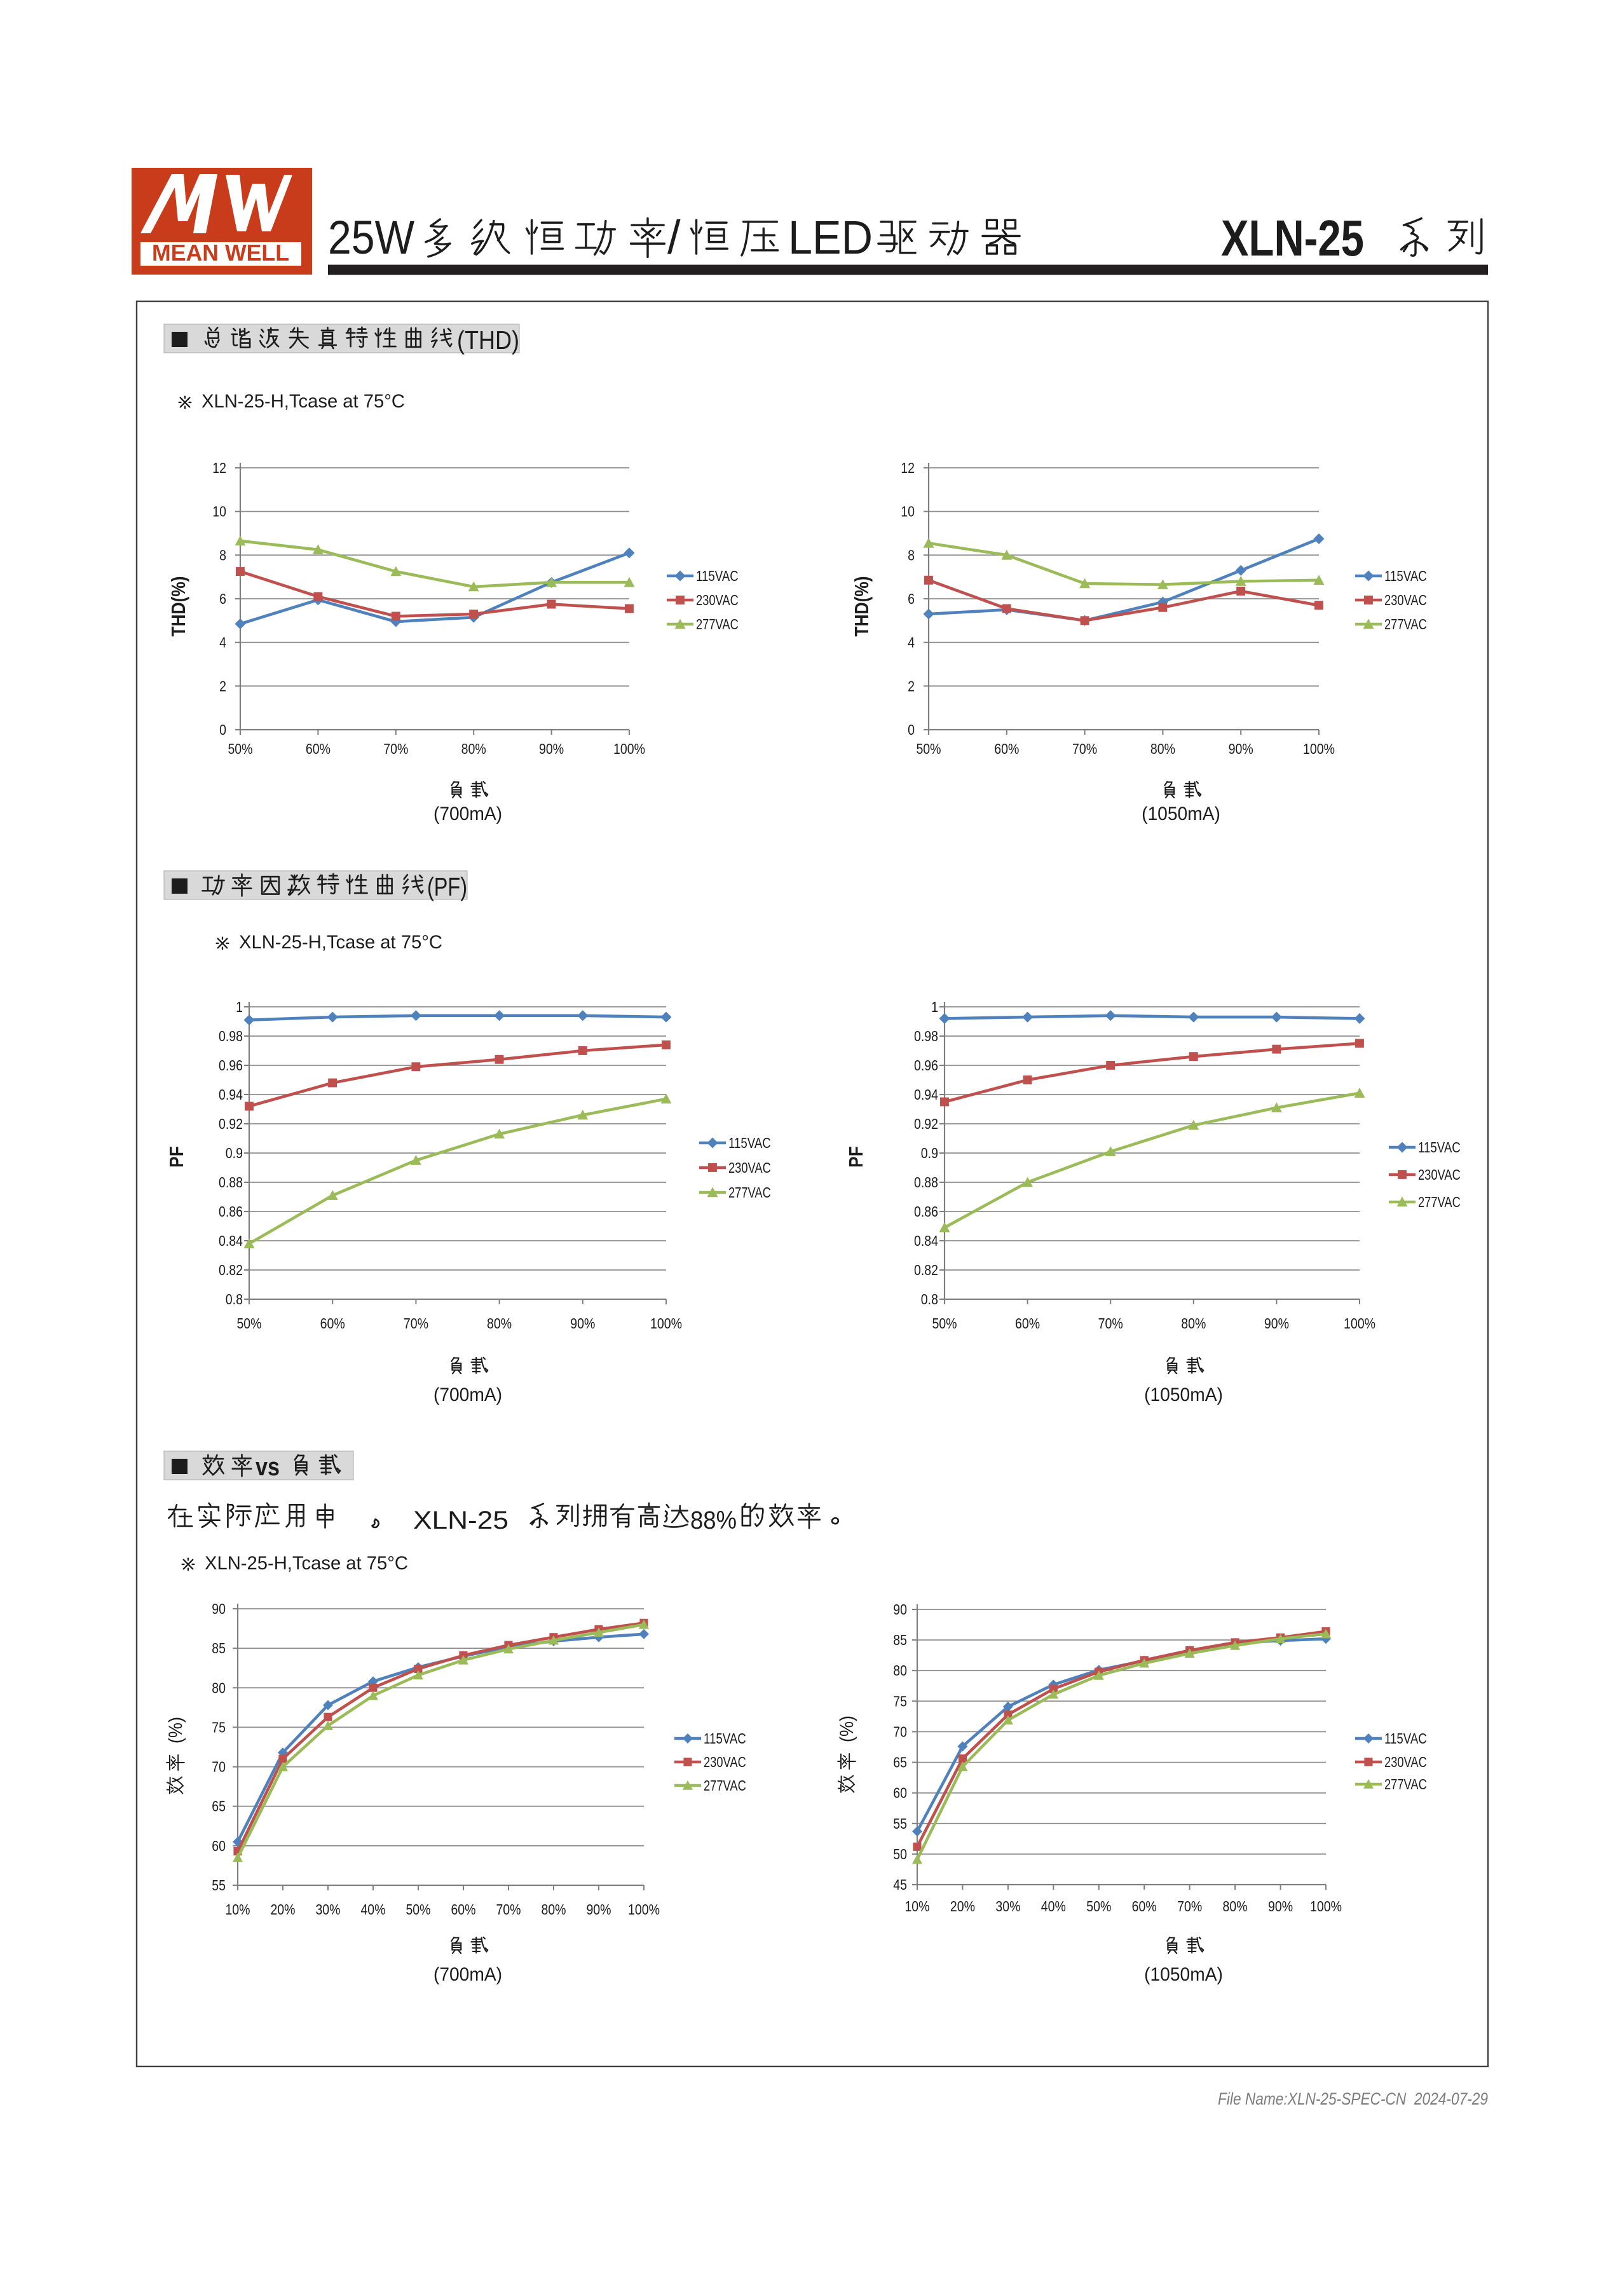  What do you see at coordinates (373, 1909) in the screenshot?
I see `svg-text: 40%` at bounding box center [373, 1909].